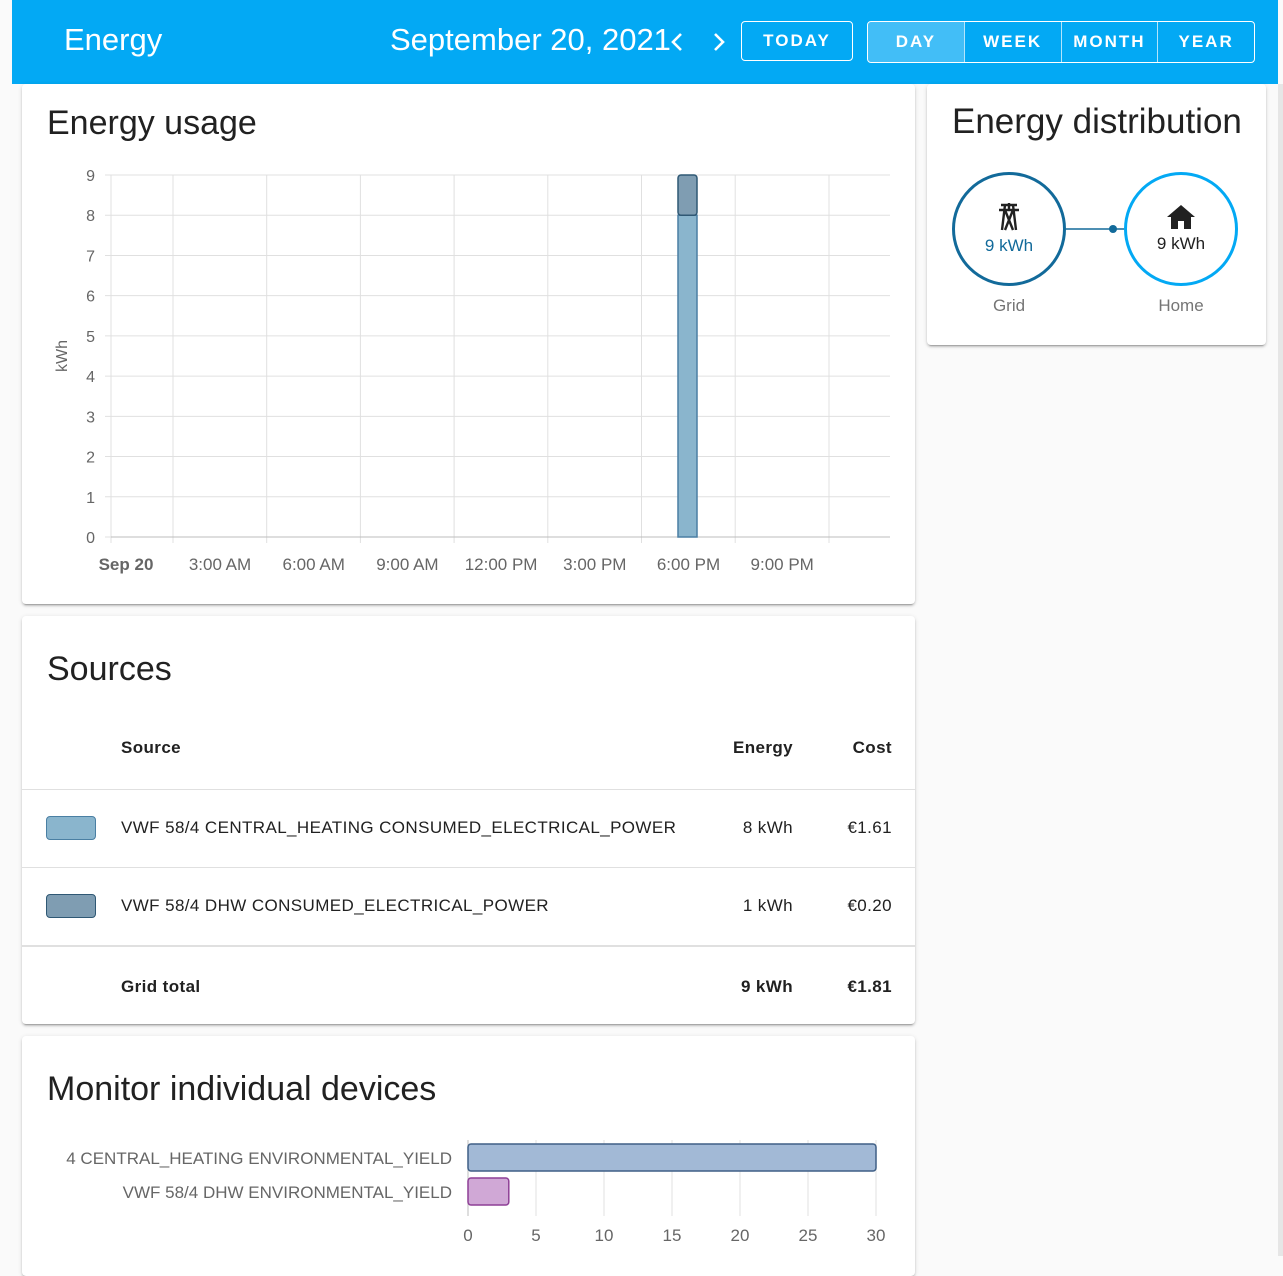  What do you see at coordinates (407, 564) in the screenshot?
I see `x-tick-label: 9:00 AM` at bounding box center [407, 564].